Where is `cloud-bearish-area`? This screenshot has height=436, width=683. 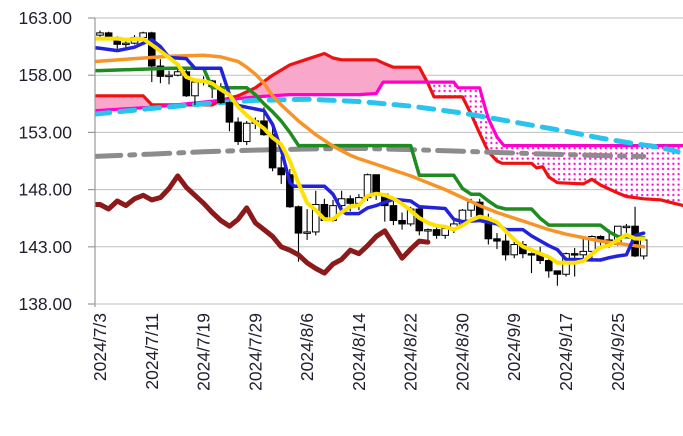 cloud-bearish-area is located at coordinates (554, 144).